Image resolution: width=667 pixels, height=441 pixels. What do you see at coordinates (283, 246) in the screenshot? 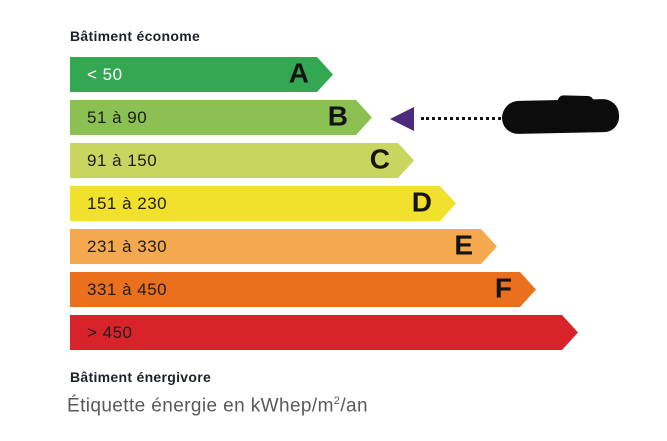
I see `energy-bar-e: 231 à 330 E` at bounding box center [283, 246].